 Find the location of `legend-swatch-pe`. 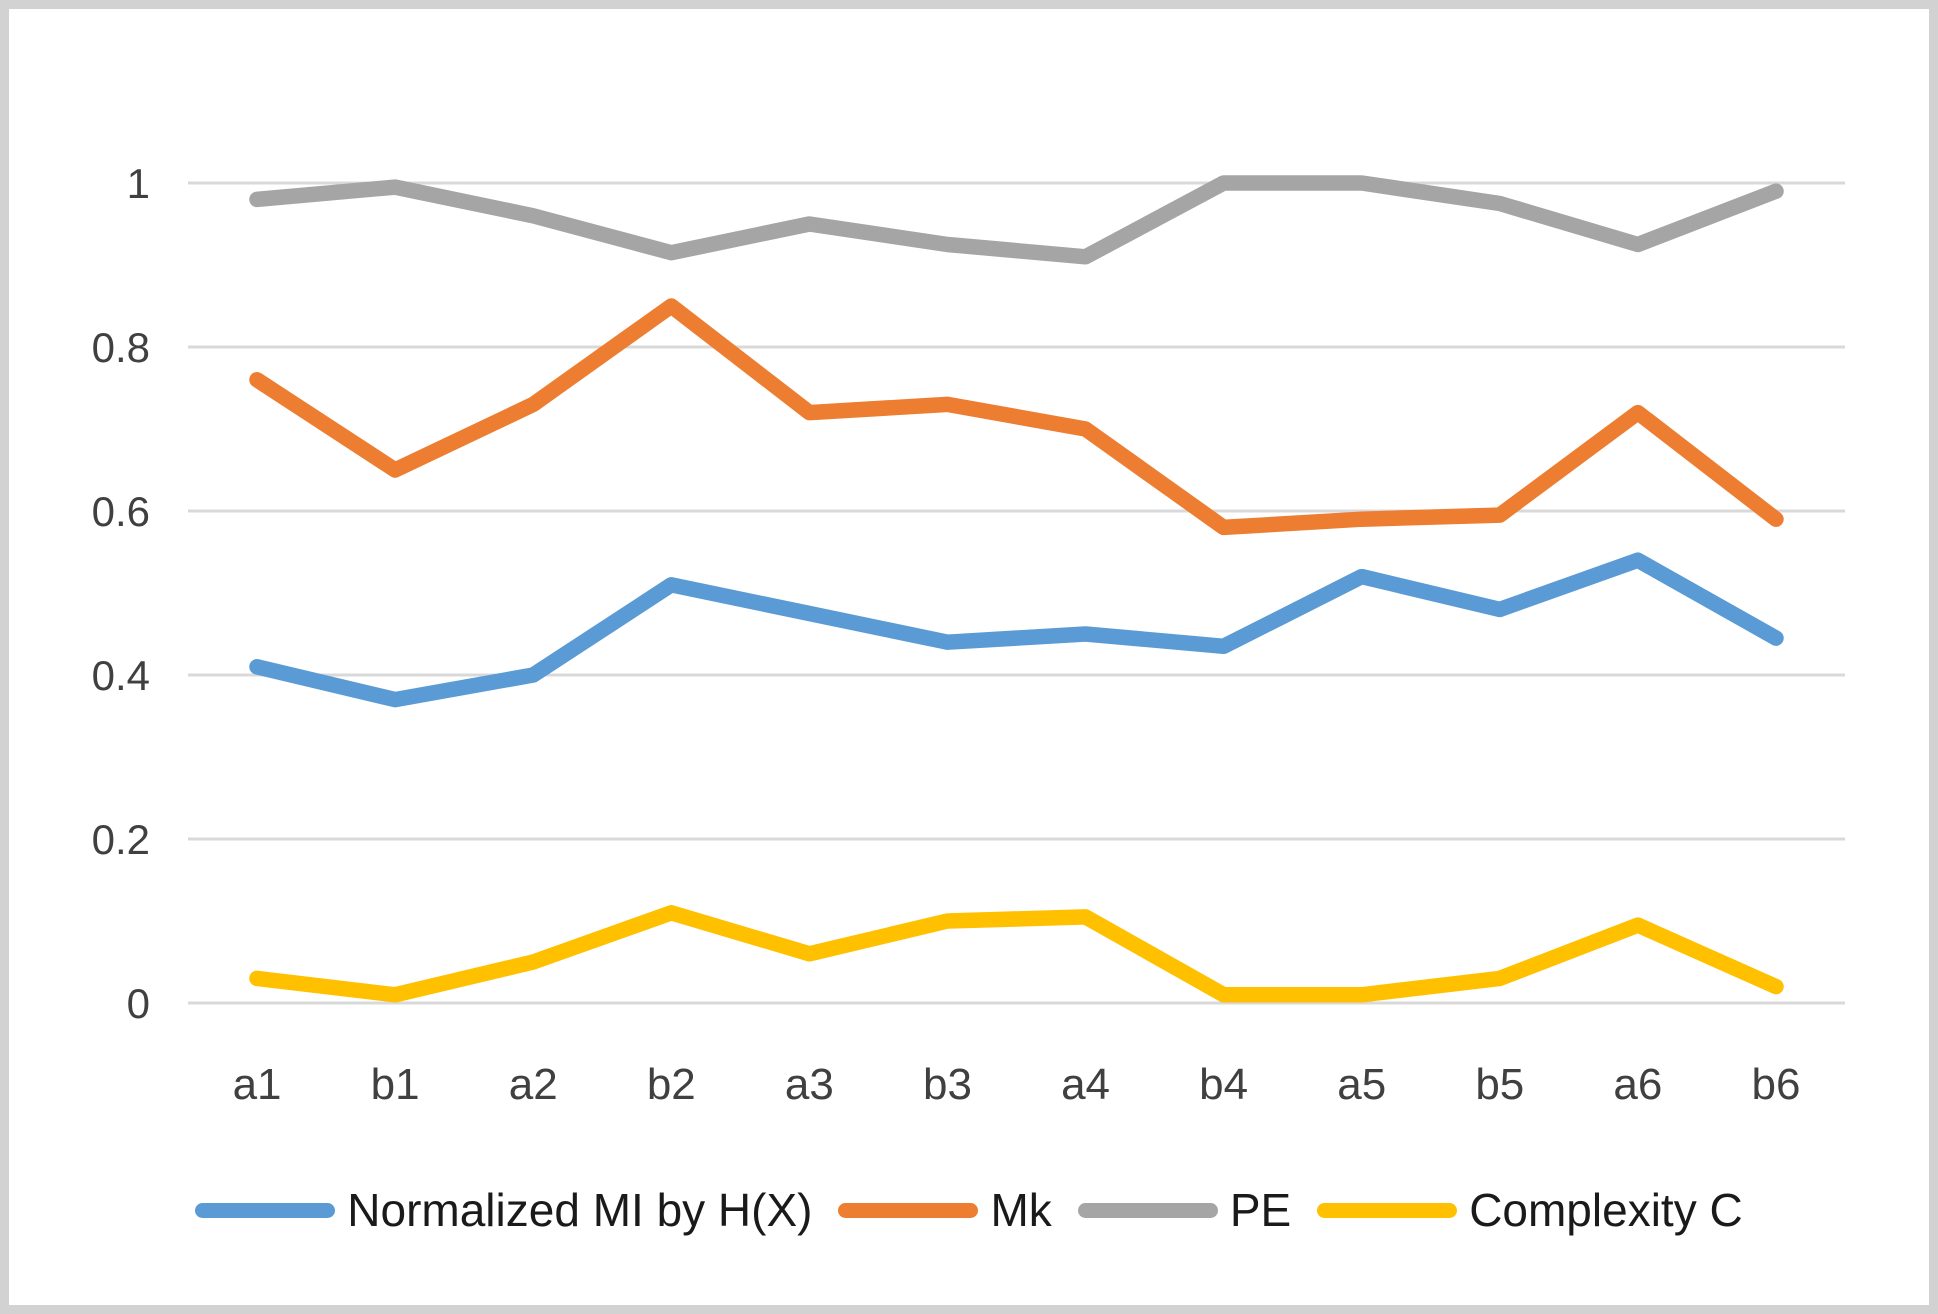

legend-swatch-pe is located at coordinates (1147, 1210).